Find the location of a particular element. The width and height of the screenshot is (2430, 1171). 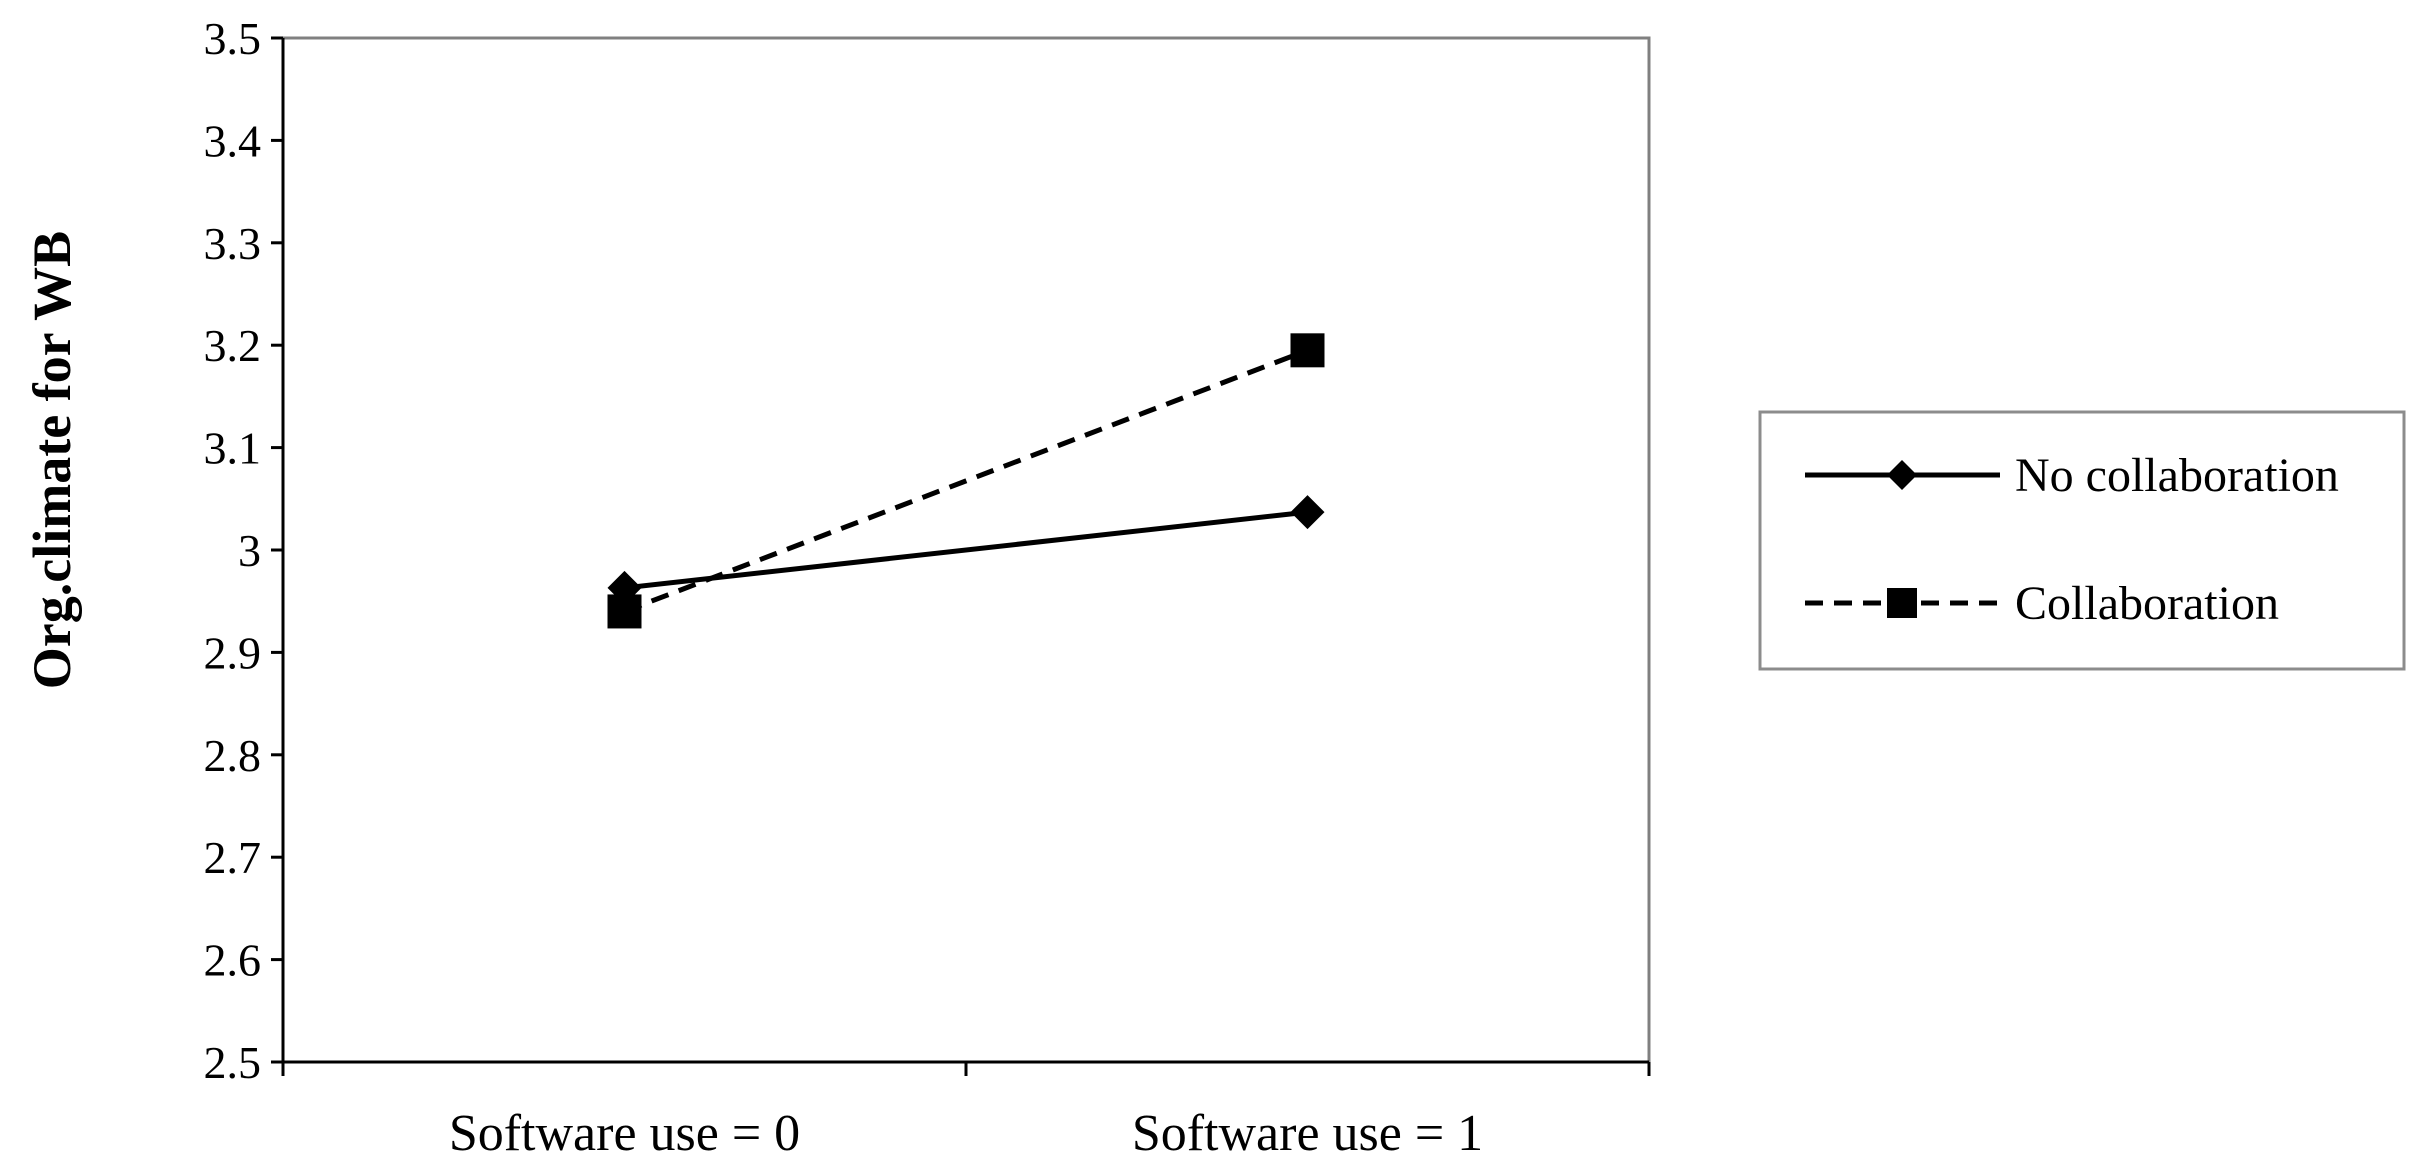

y-tick-label: 3.5 is located at coordinates (233, 38).